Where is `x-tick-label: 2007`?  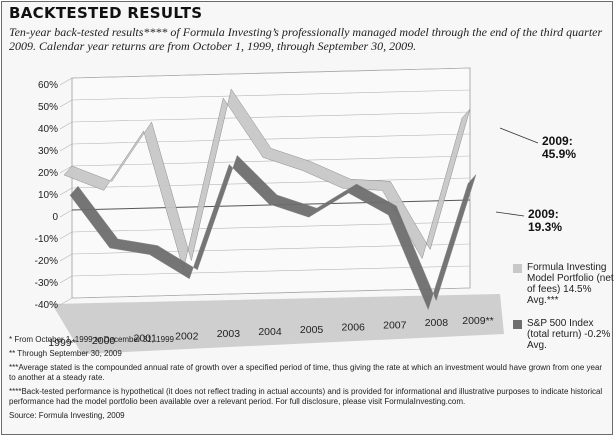
x-tick-label: 2007 is located at coordinates (395, 325).